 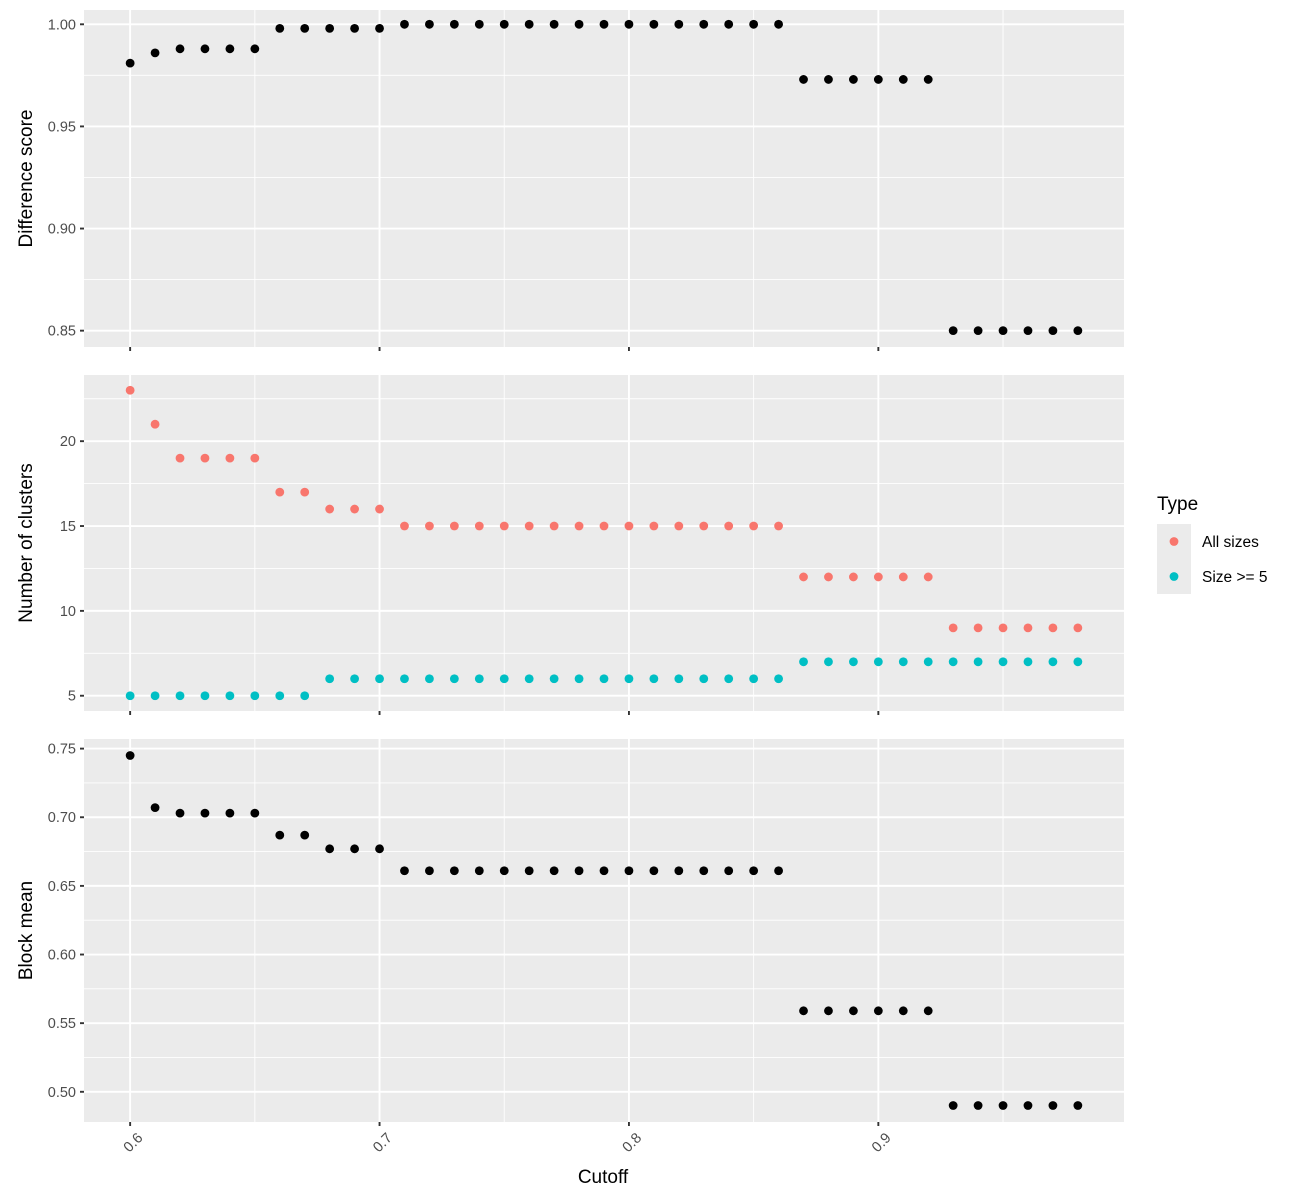 What do you see at coordinates (62, 127) in the screenshot?
I see `y-tick-label: 0.95` at bounding box center [62, 127].